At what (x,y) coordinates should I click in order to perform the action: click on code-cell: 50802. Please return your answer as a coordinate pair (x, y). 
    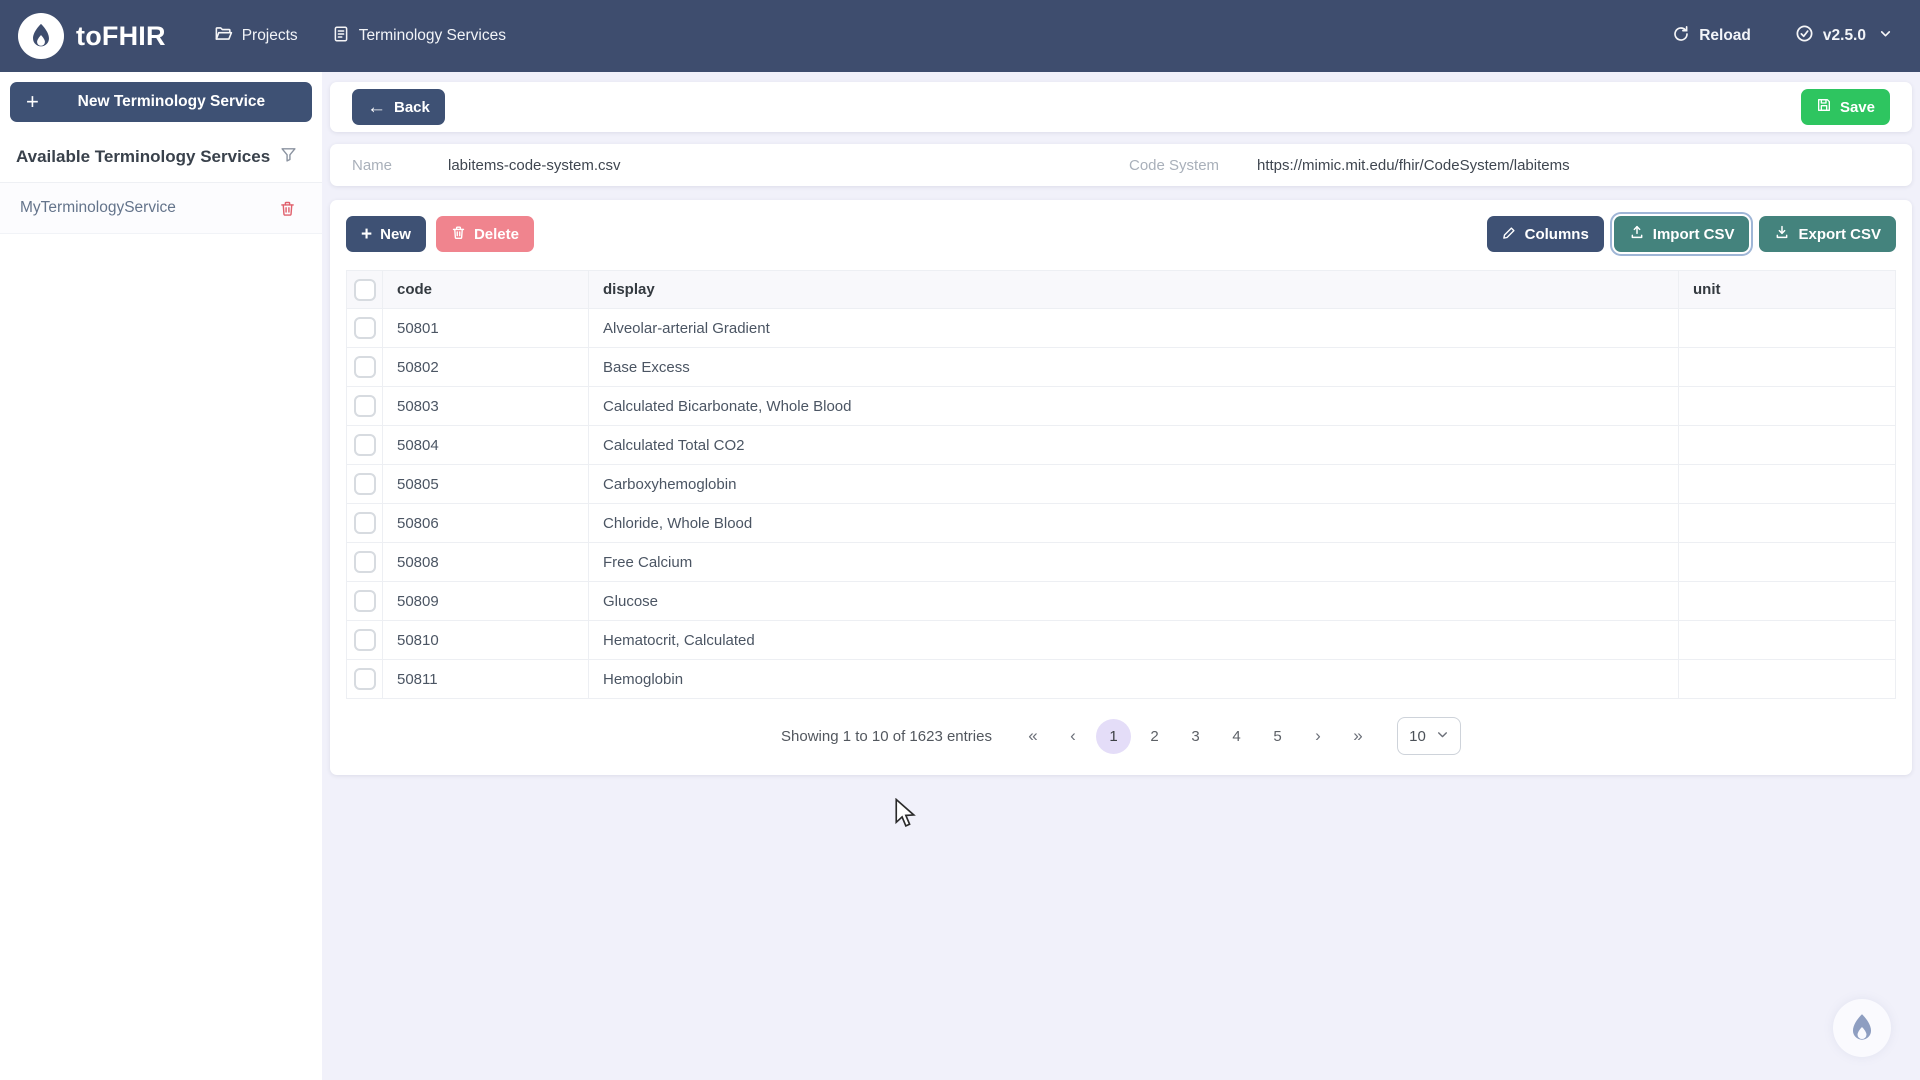
    Looking at the image, I should click on (486, 367).